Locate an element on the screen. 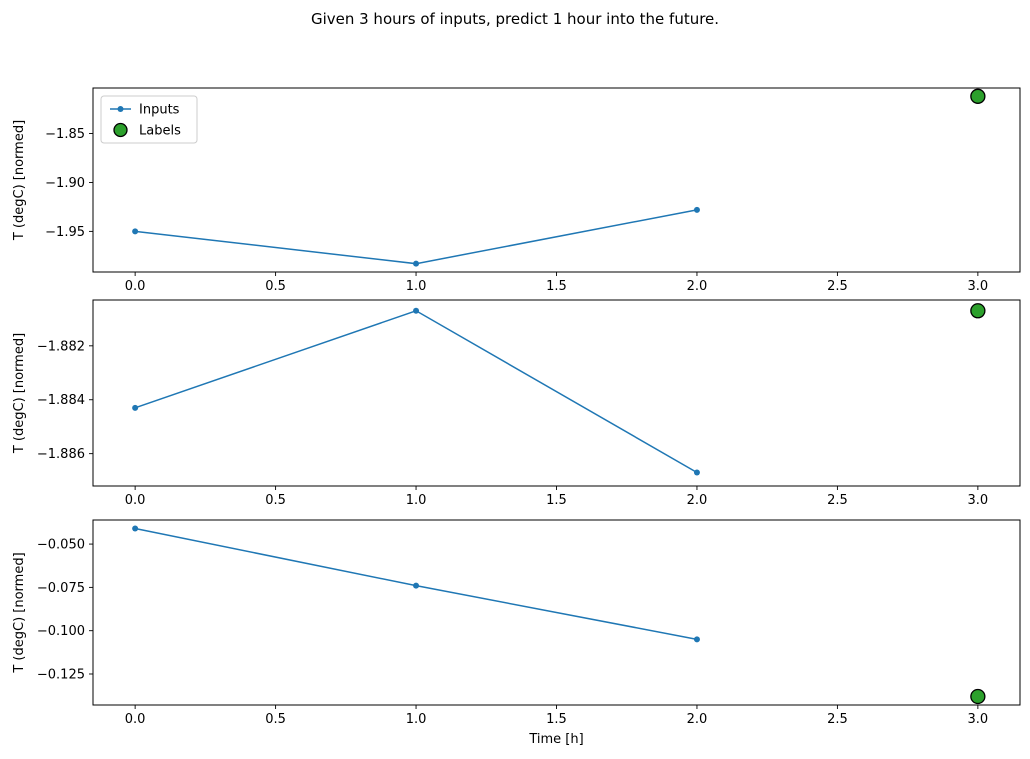 Image resolution: width=1030 pixels, height=759 pixels. legend-label-labels: Labels is located at coordinates (160, 131).